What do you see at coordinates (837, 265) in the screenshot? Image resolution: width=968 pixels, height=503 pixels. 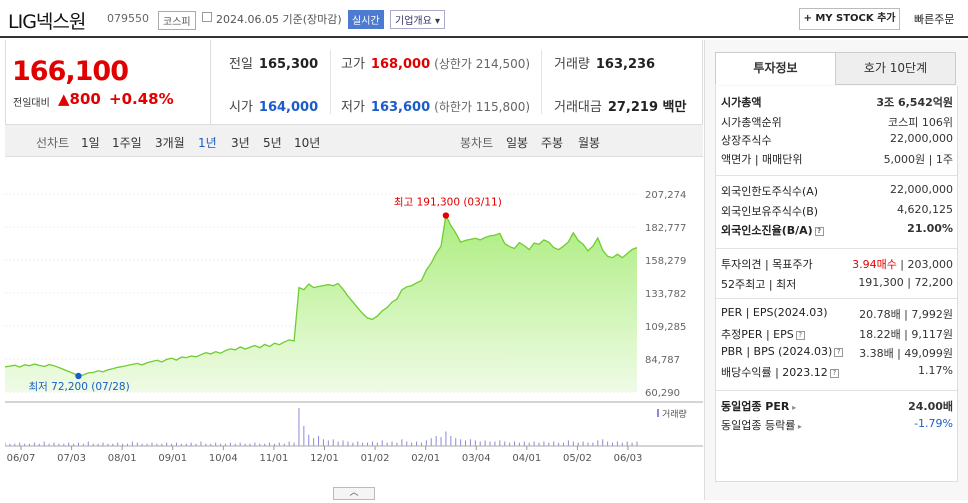 I see `info-row: 투자의견 | 목표주가 3.94매수 | 203,000` at bounding box center [837, 265].